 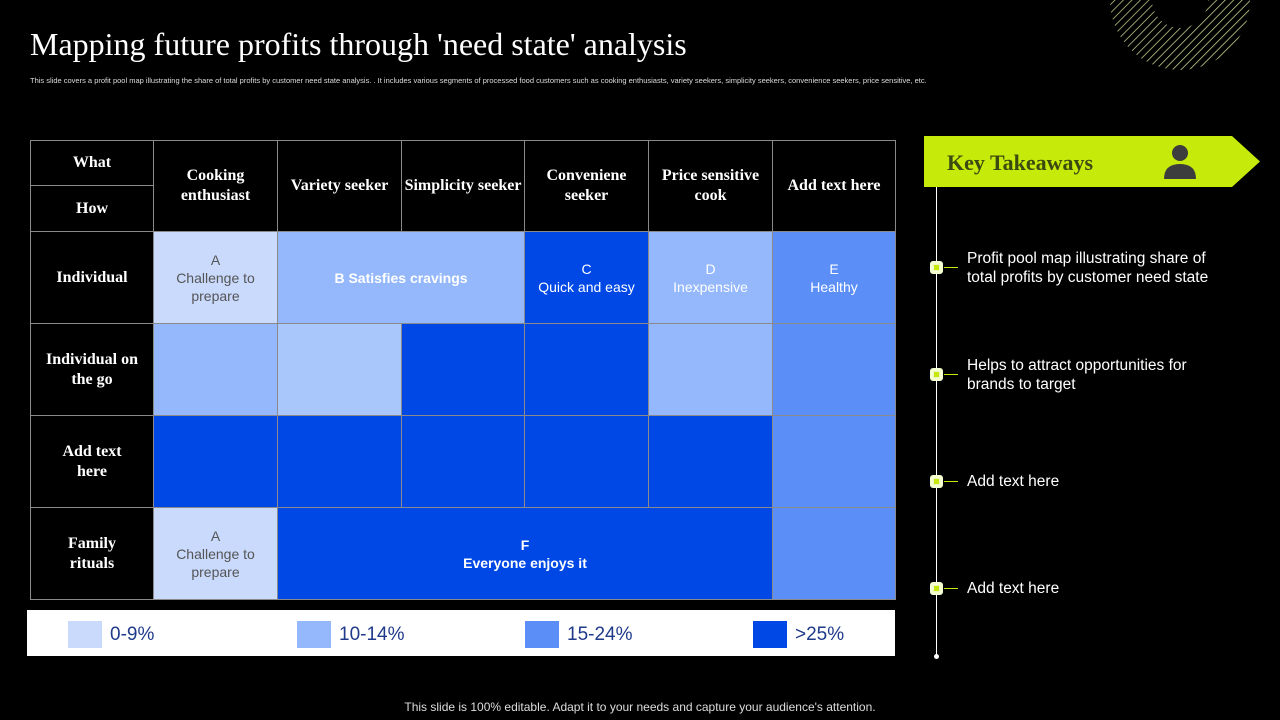 I want to click on legend: 0-9% 10-14% 15-24% >25%, so click(x=461, y=633).